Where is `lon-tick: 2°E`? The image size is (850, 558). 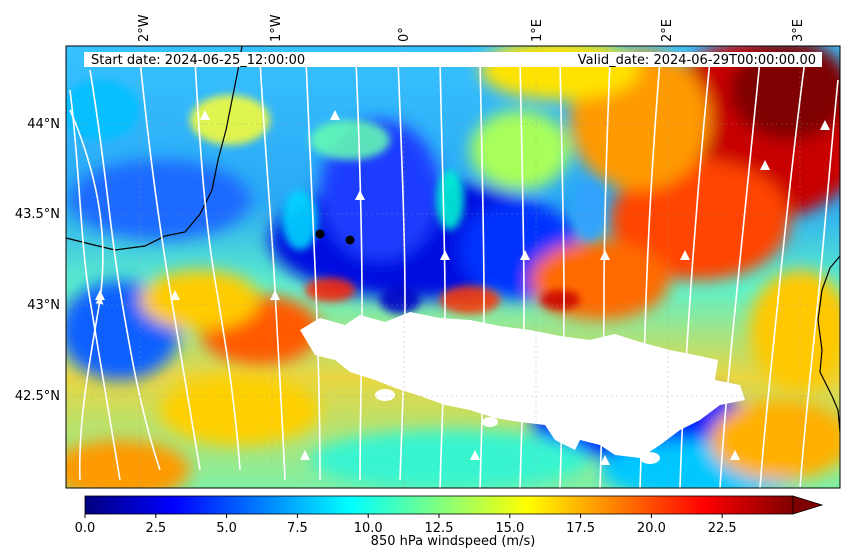
lon-tick: 2°E is located at coordinates (667, 30).